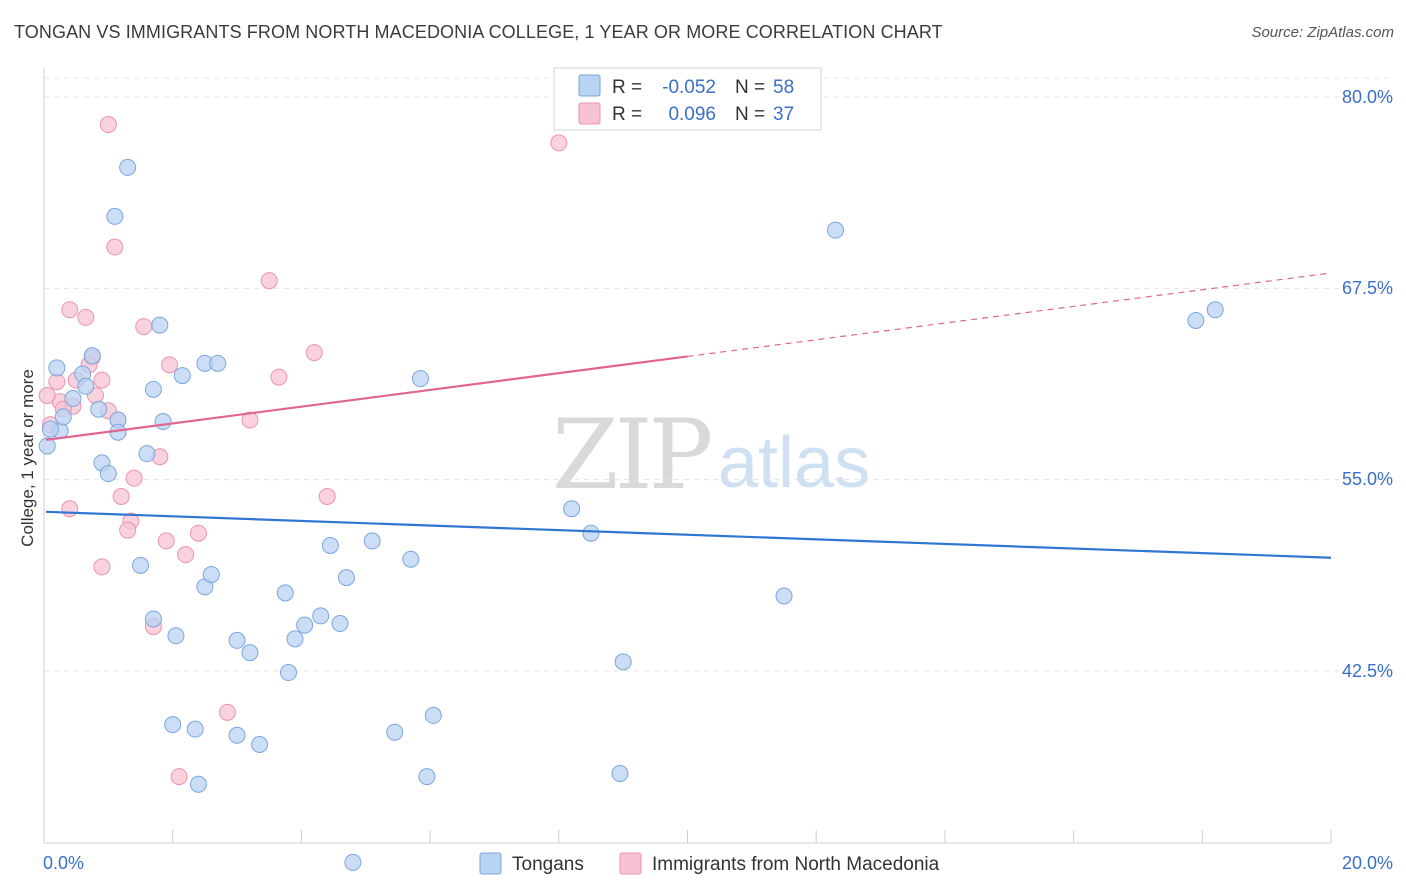  I want to click on source-label: Source: ZipAtlas.com, so click(1322, 32).